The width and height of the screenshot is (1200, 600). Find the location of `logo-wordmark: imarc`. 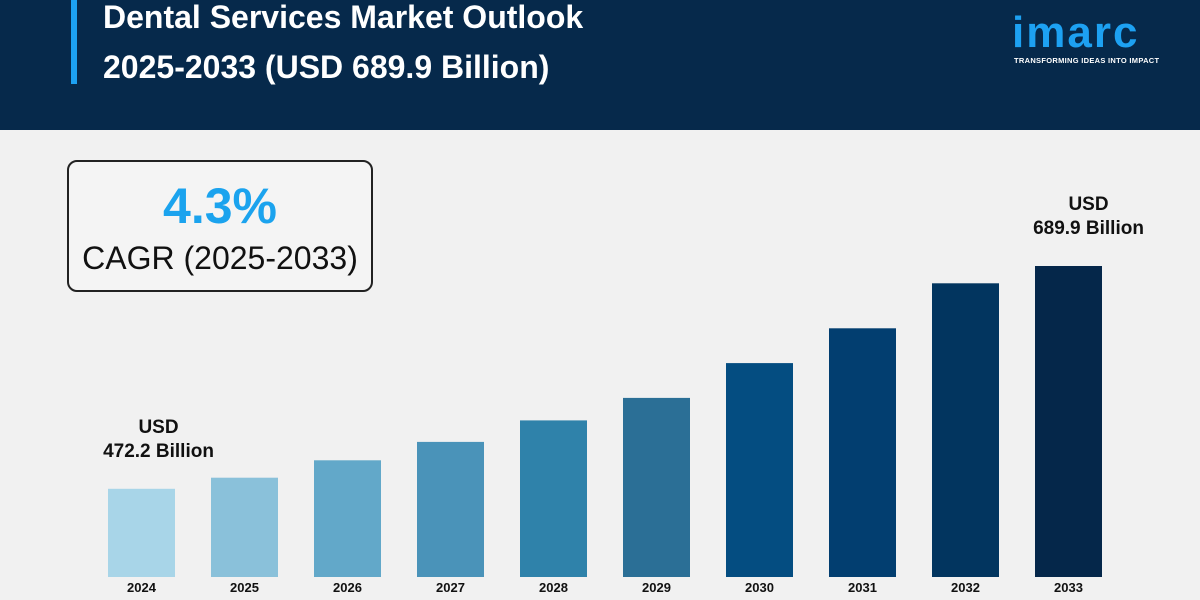

logo-wordmark: imarc is located at coordinates (1076, 32).